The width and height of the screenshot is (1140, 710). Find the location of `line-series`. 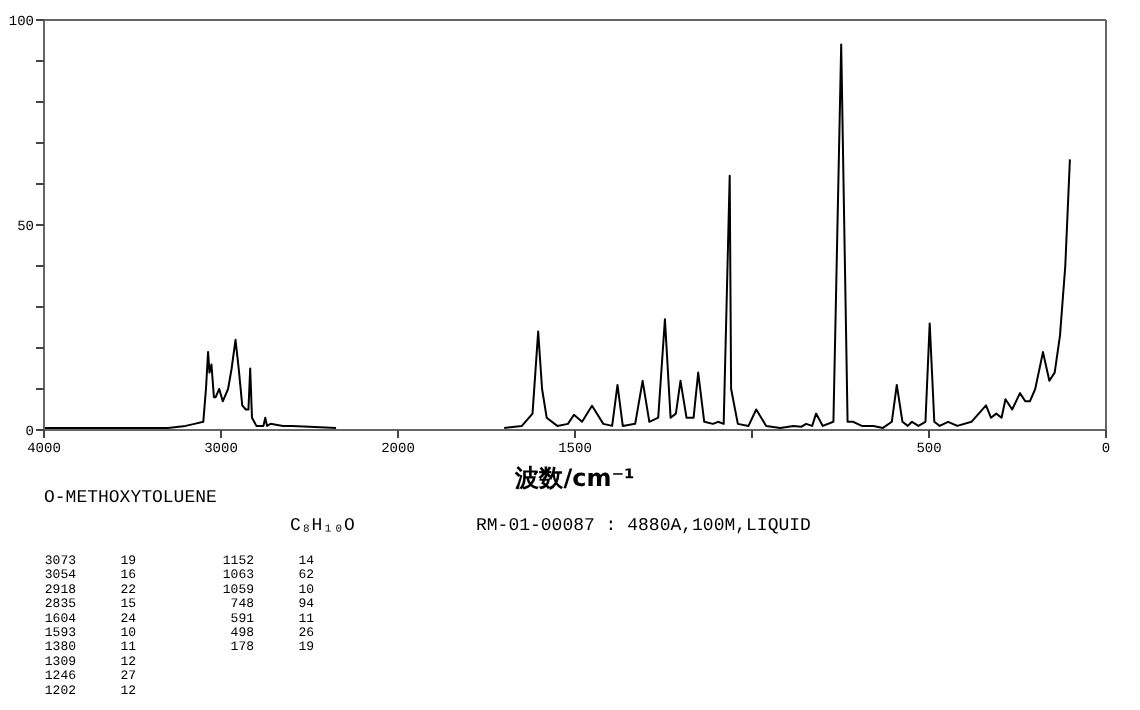

line-series is located at coordinates (190, 383).